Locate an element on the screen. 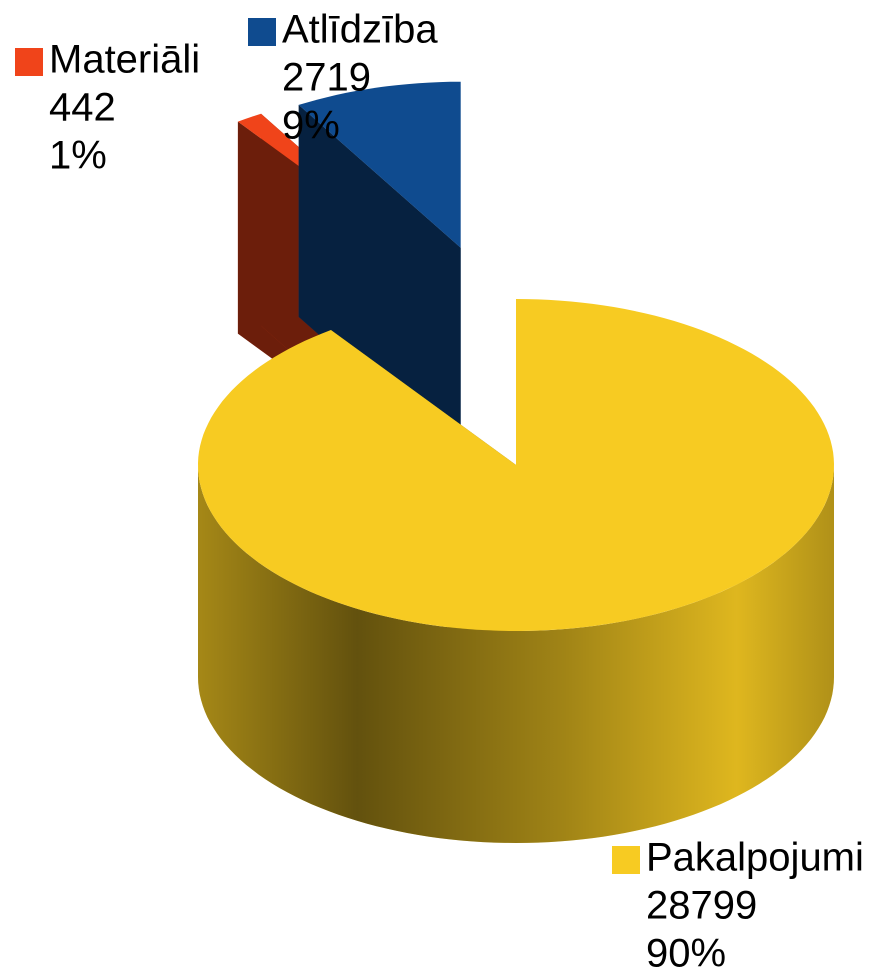  slice-wall-shade is located at coordinates (379, 282).